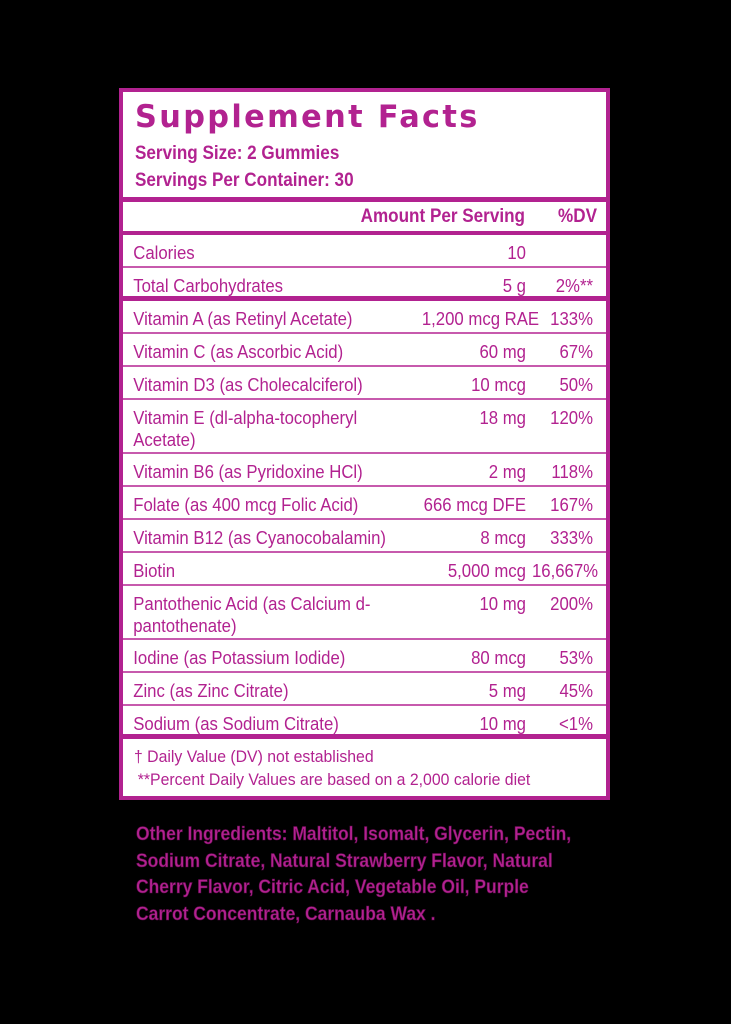 The width and height of the screenshot is (731, 1024). What do you see at coordinates (576, 724) in the screenshot?
I see `nutrient-dv: <1%` at bounding box center [576, 724].